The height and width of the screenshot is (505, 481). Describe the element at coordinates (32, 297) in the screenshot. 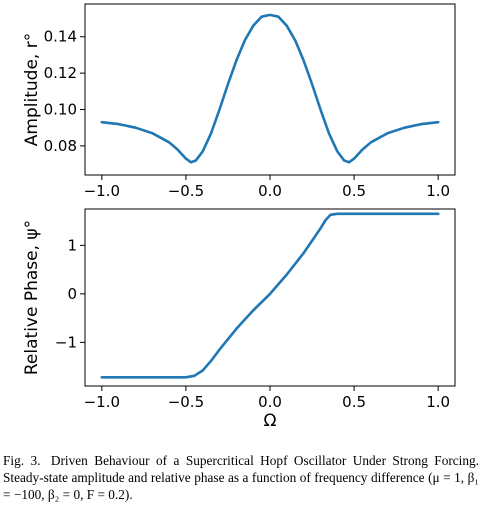

I see `phase-y-axis-label: Relative Phase, ψ°` at that location.